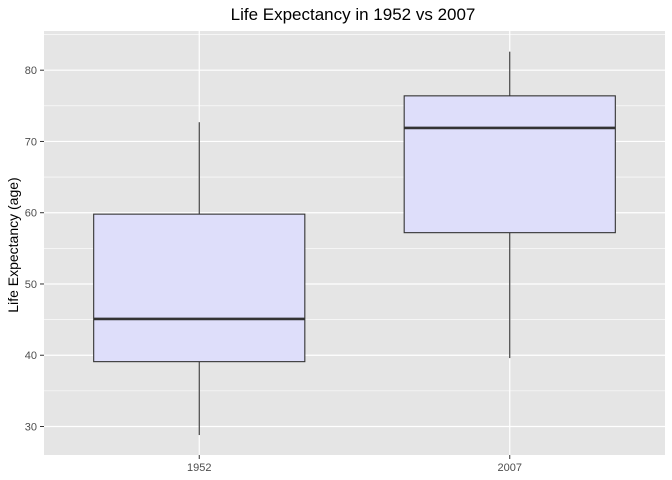  What do you see at coordinates (31, 285) in the screenshot?
I see `y-tick-label: 50` at bounding box center [31, 285].